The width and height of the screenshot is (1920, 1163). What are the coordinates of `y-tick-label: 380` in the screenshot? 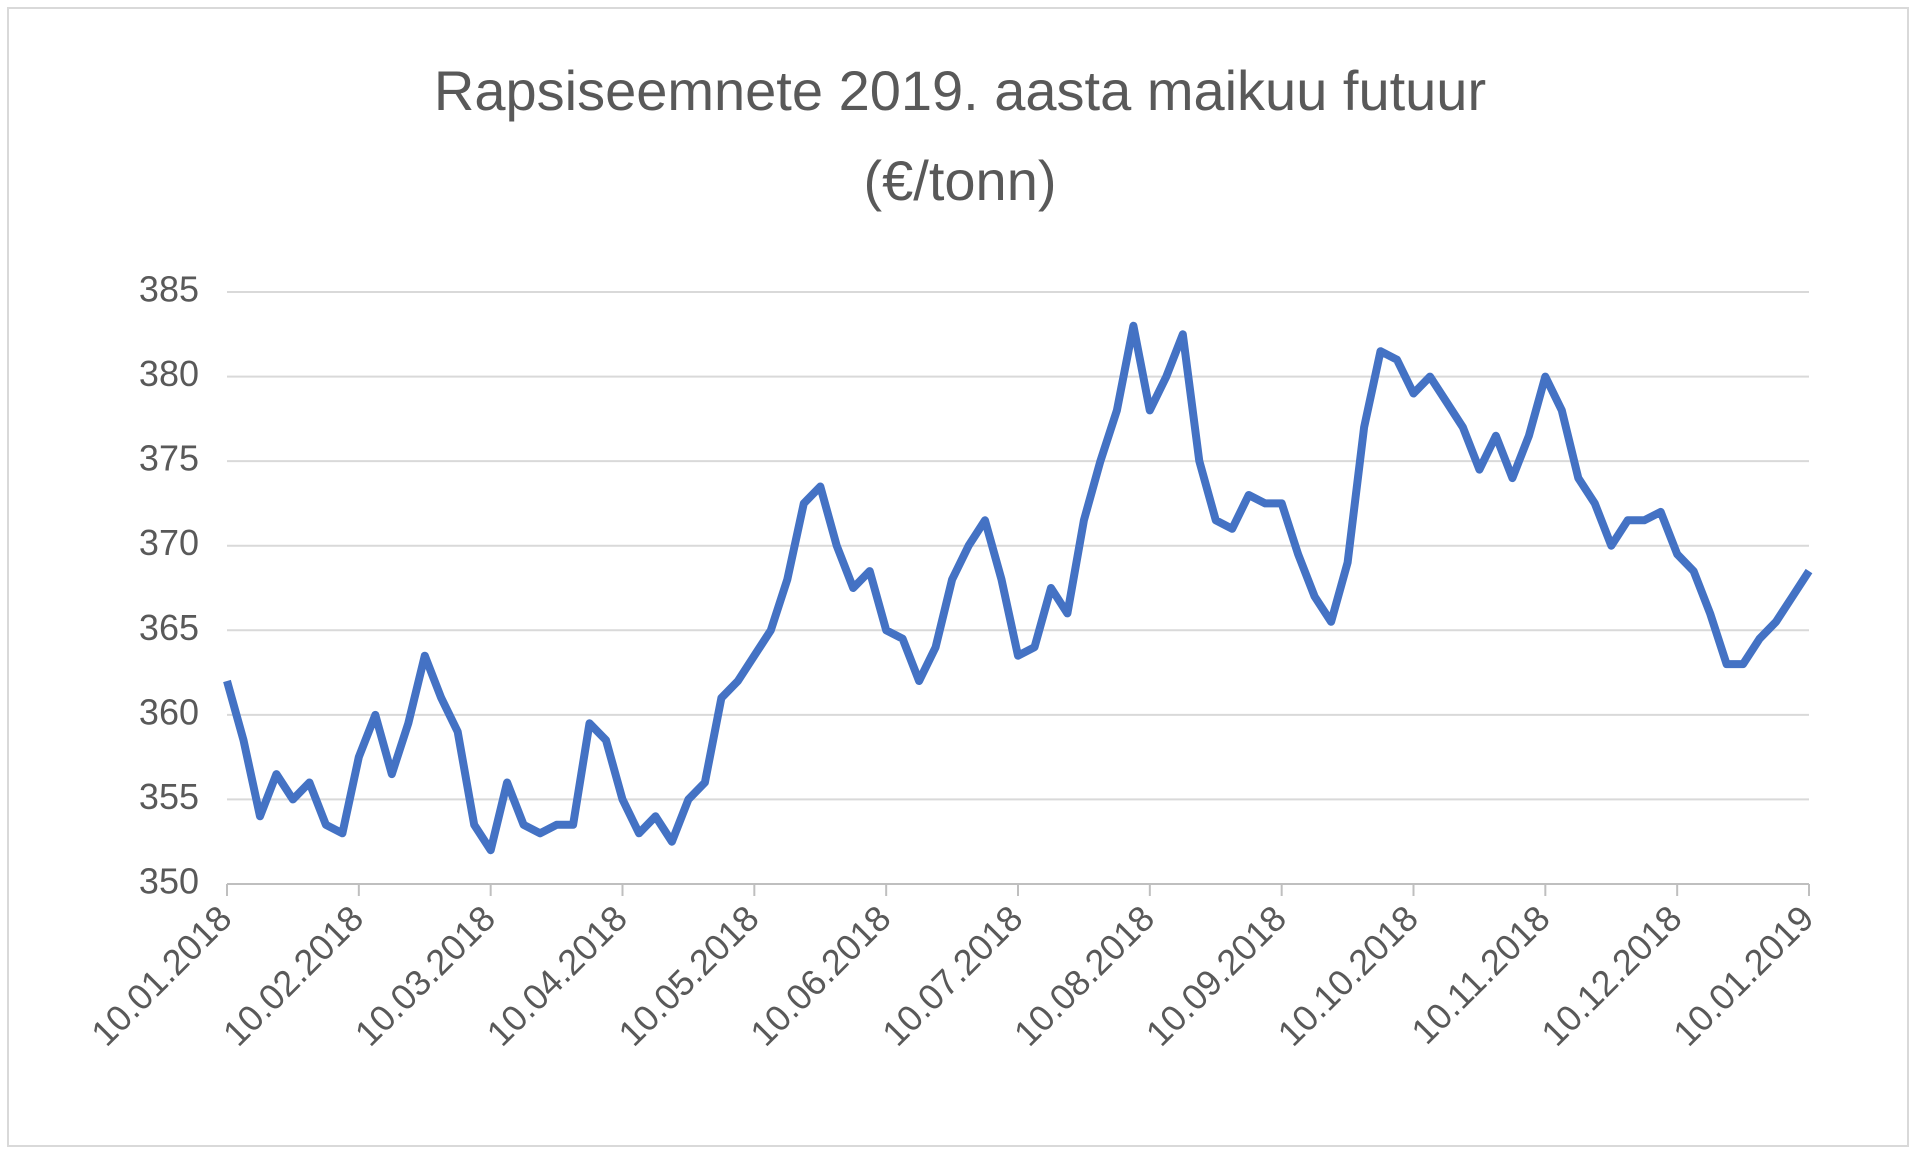 It's located at (169, 373).